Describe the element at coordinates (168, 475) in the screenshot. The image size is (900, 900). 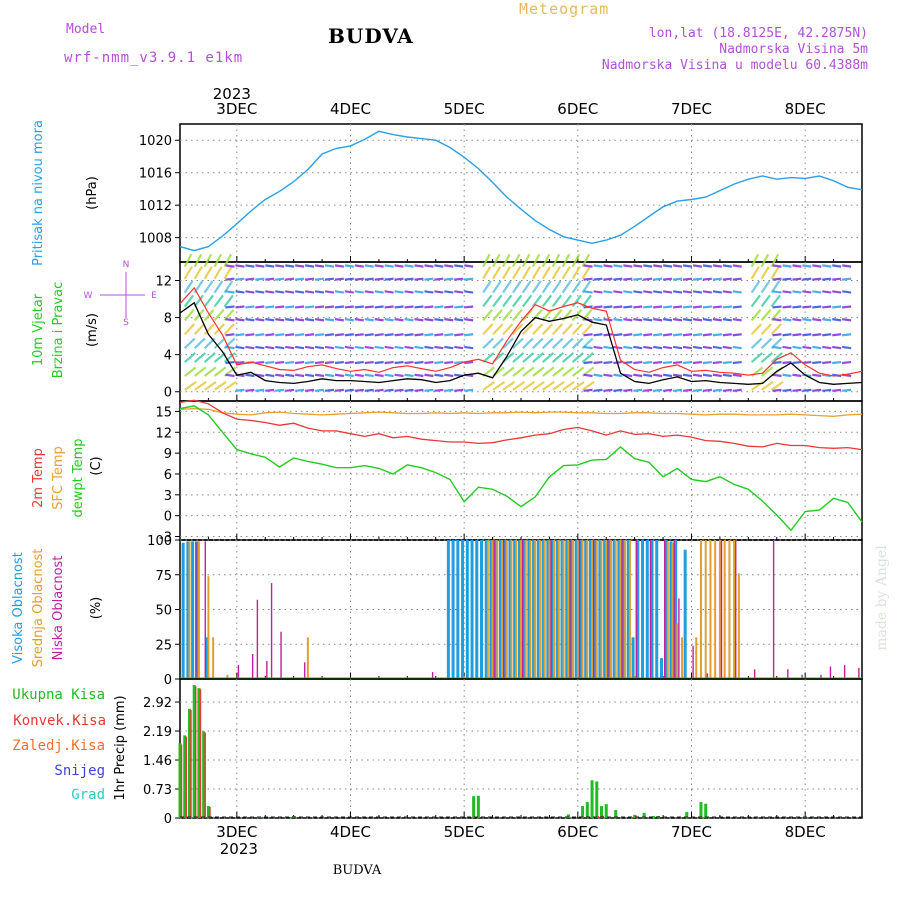
I see `temperature-ytick-label: 6` at that location.